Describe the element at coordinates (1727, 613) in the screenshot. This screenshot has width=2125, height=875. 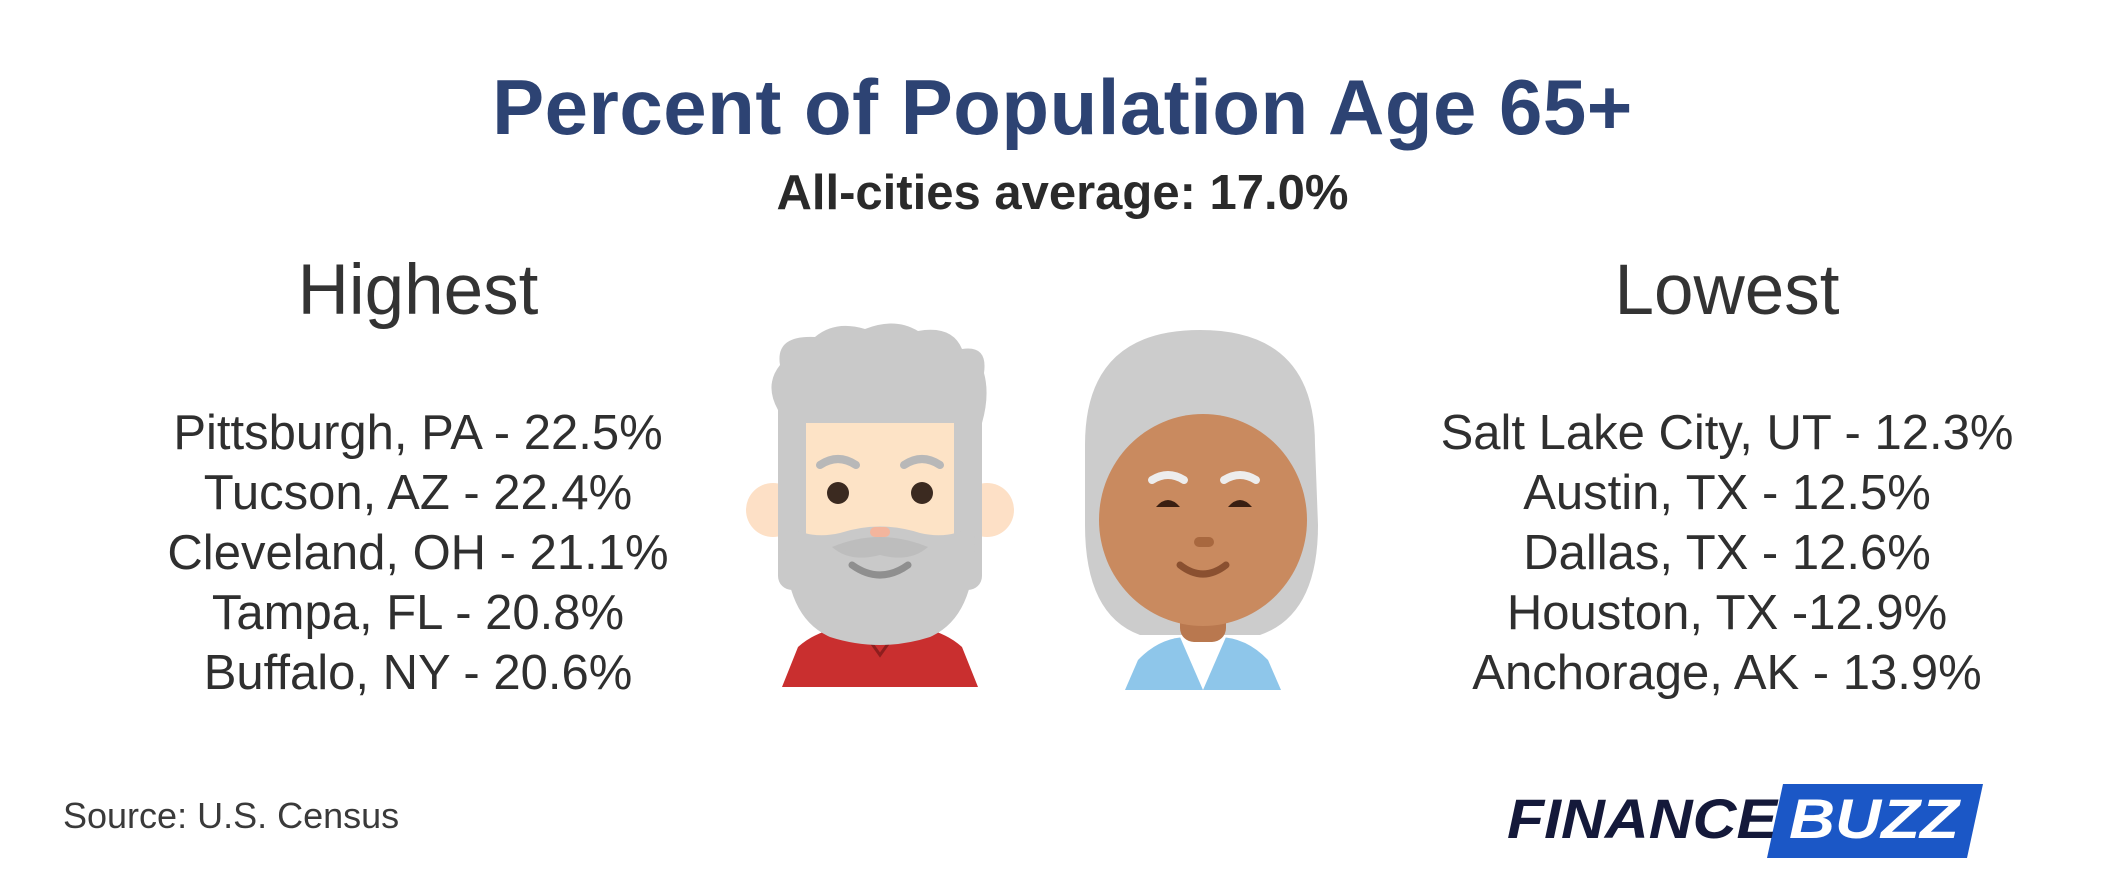
I see `list-item: Houston, TX -12.9%` at that location.